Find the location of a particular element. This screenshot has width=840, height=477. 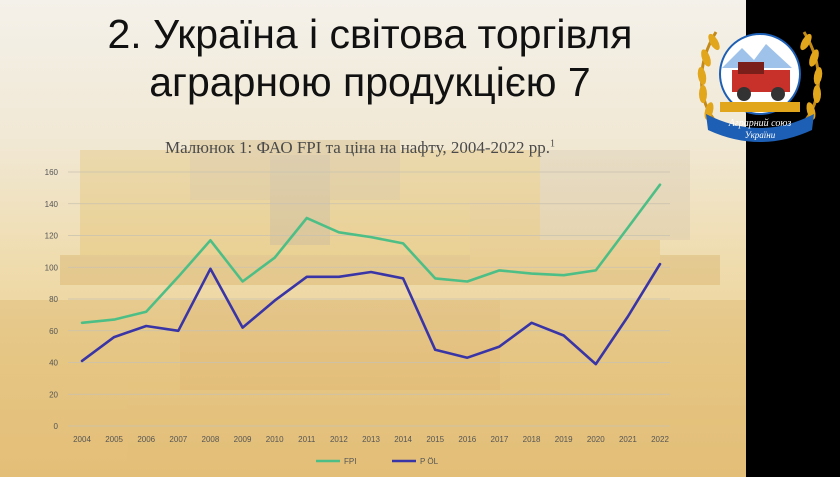

x-tick-label: 2017 is located at coordinates (500, 439).